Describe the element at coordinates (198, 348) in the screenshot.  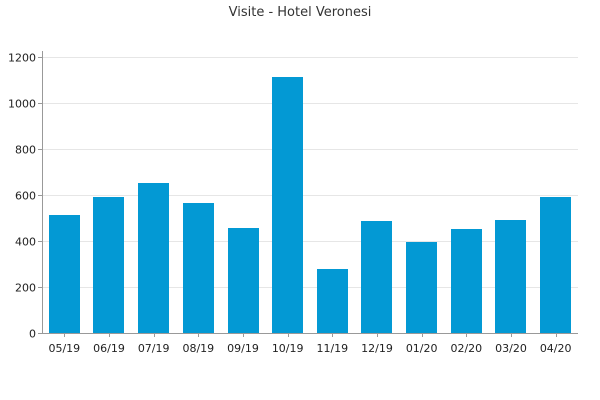
I see `x-tick-label: 08/19` at that location.